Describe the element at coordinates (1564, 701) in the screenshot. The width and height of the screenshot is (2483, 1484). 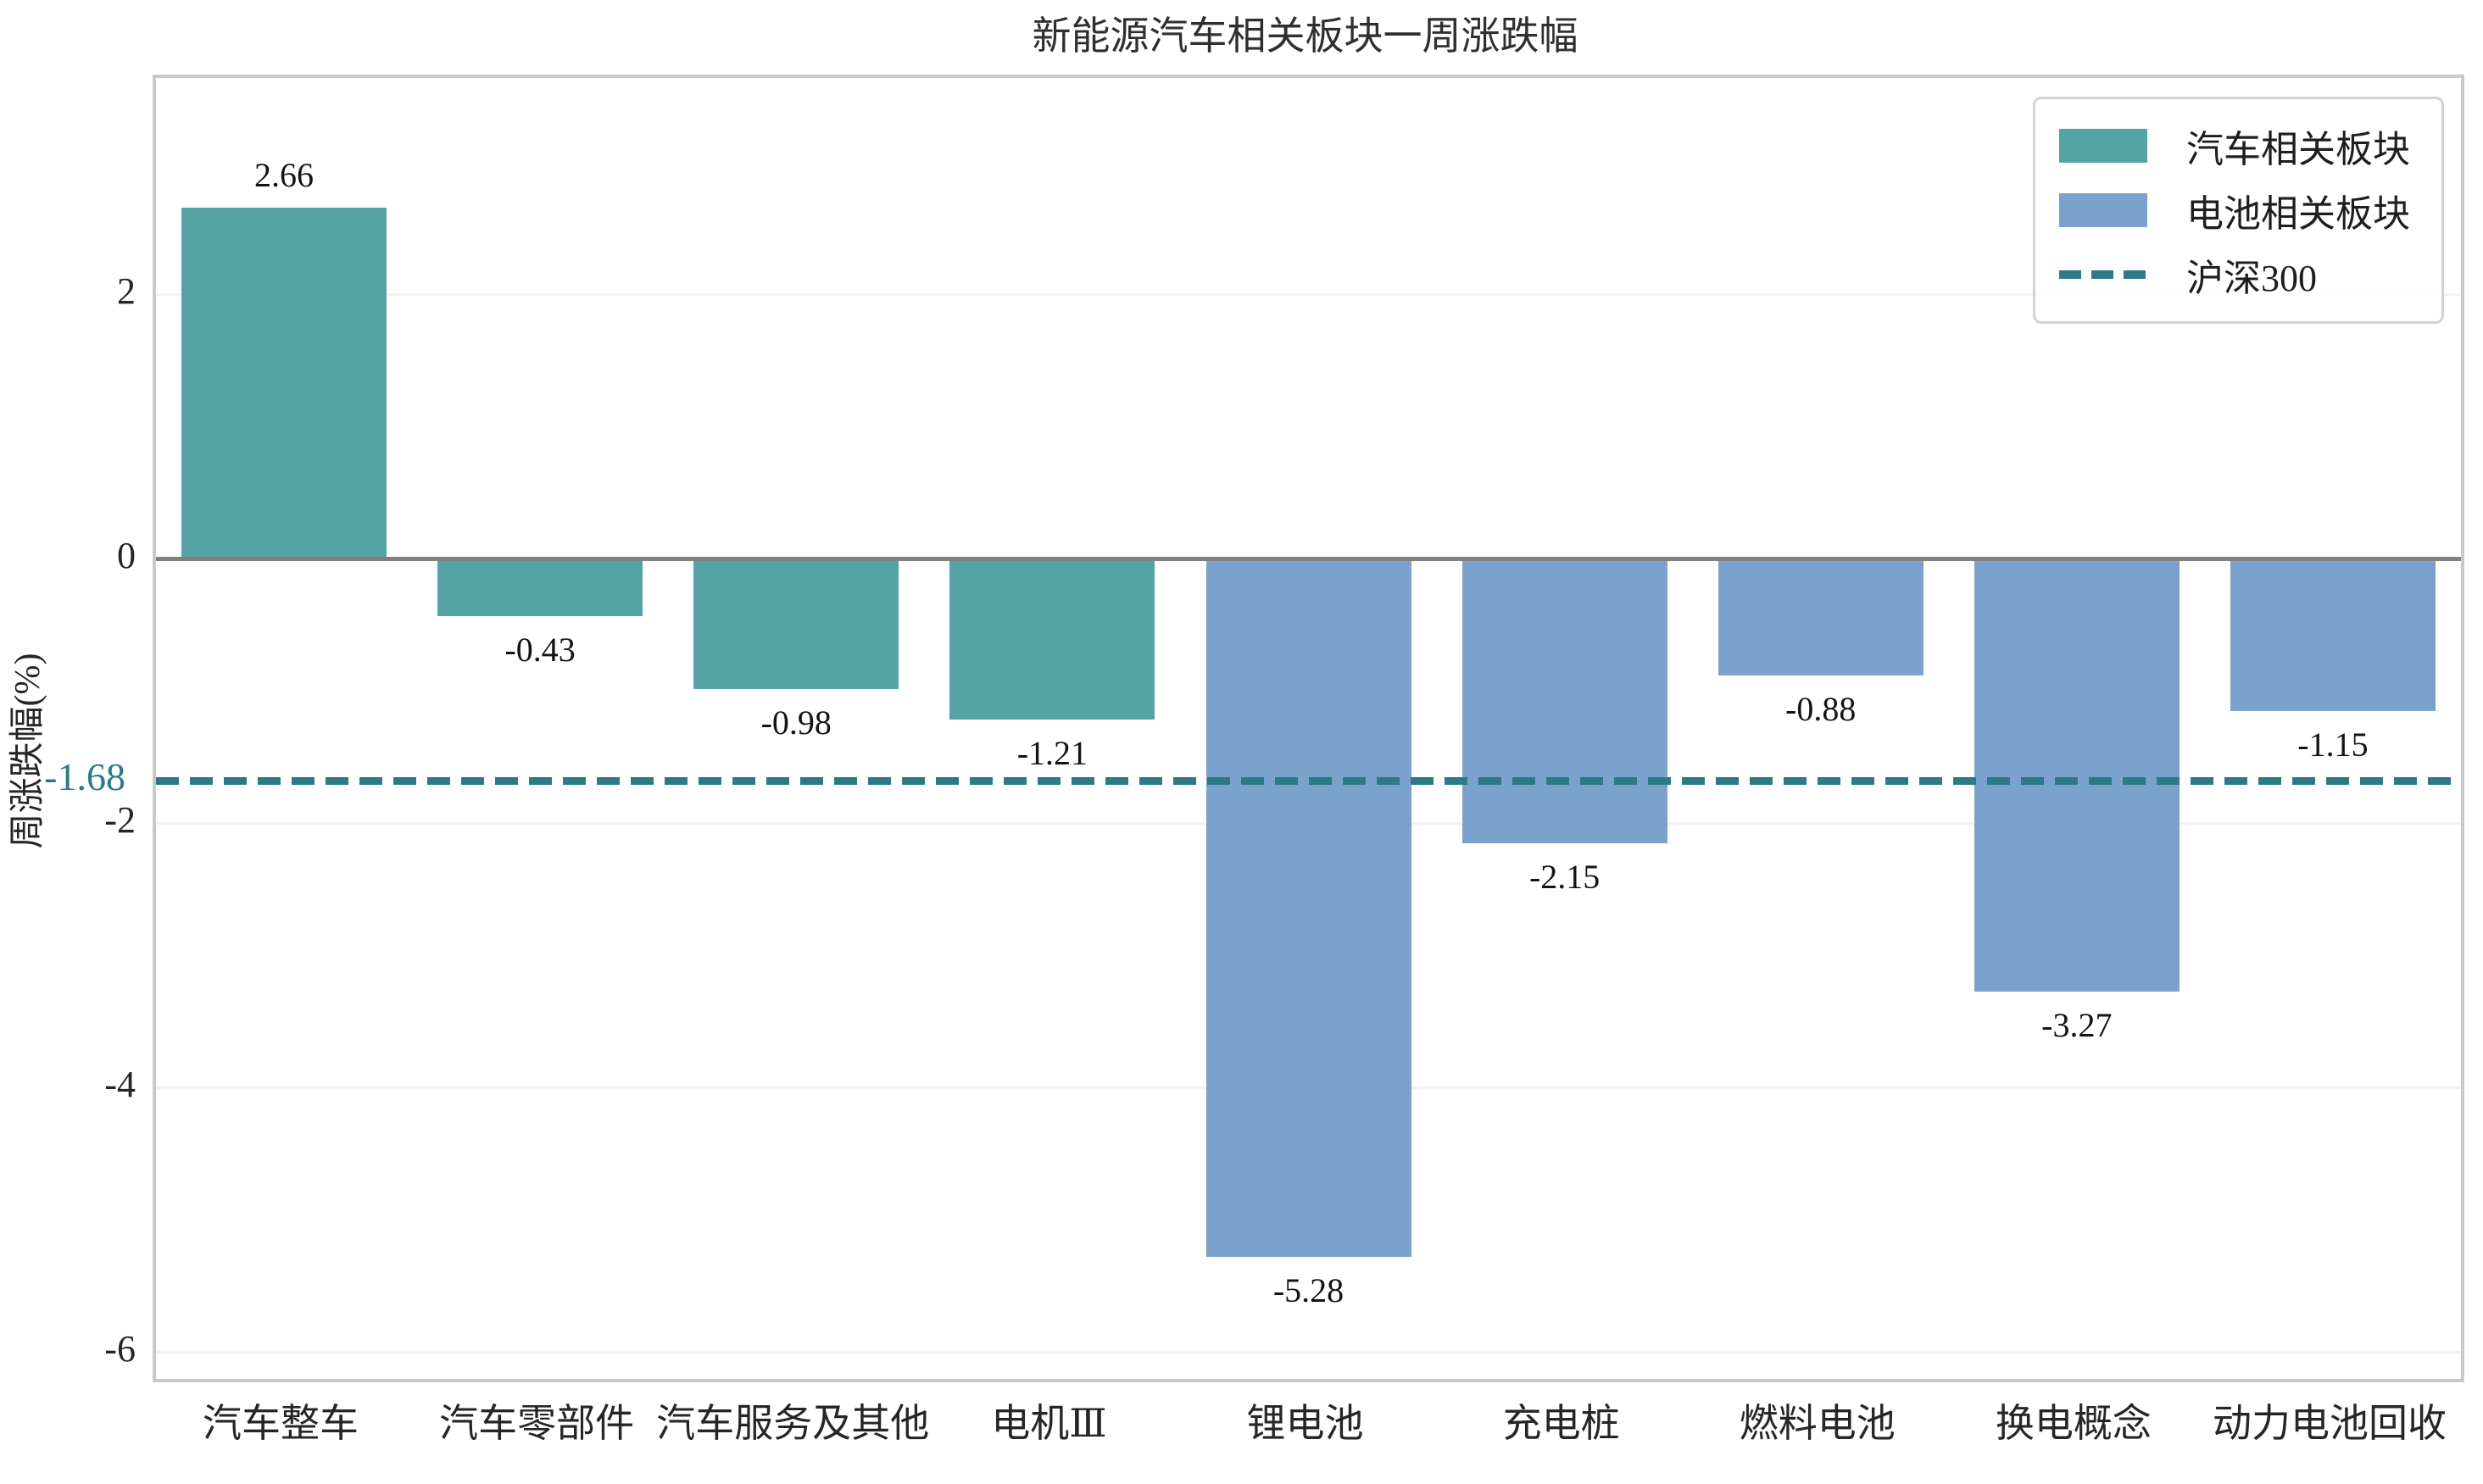
I see `bar-充电桩` at that location.